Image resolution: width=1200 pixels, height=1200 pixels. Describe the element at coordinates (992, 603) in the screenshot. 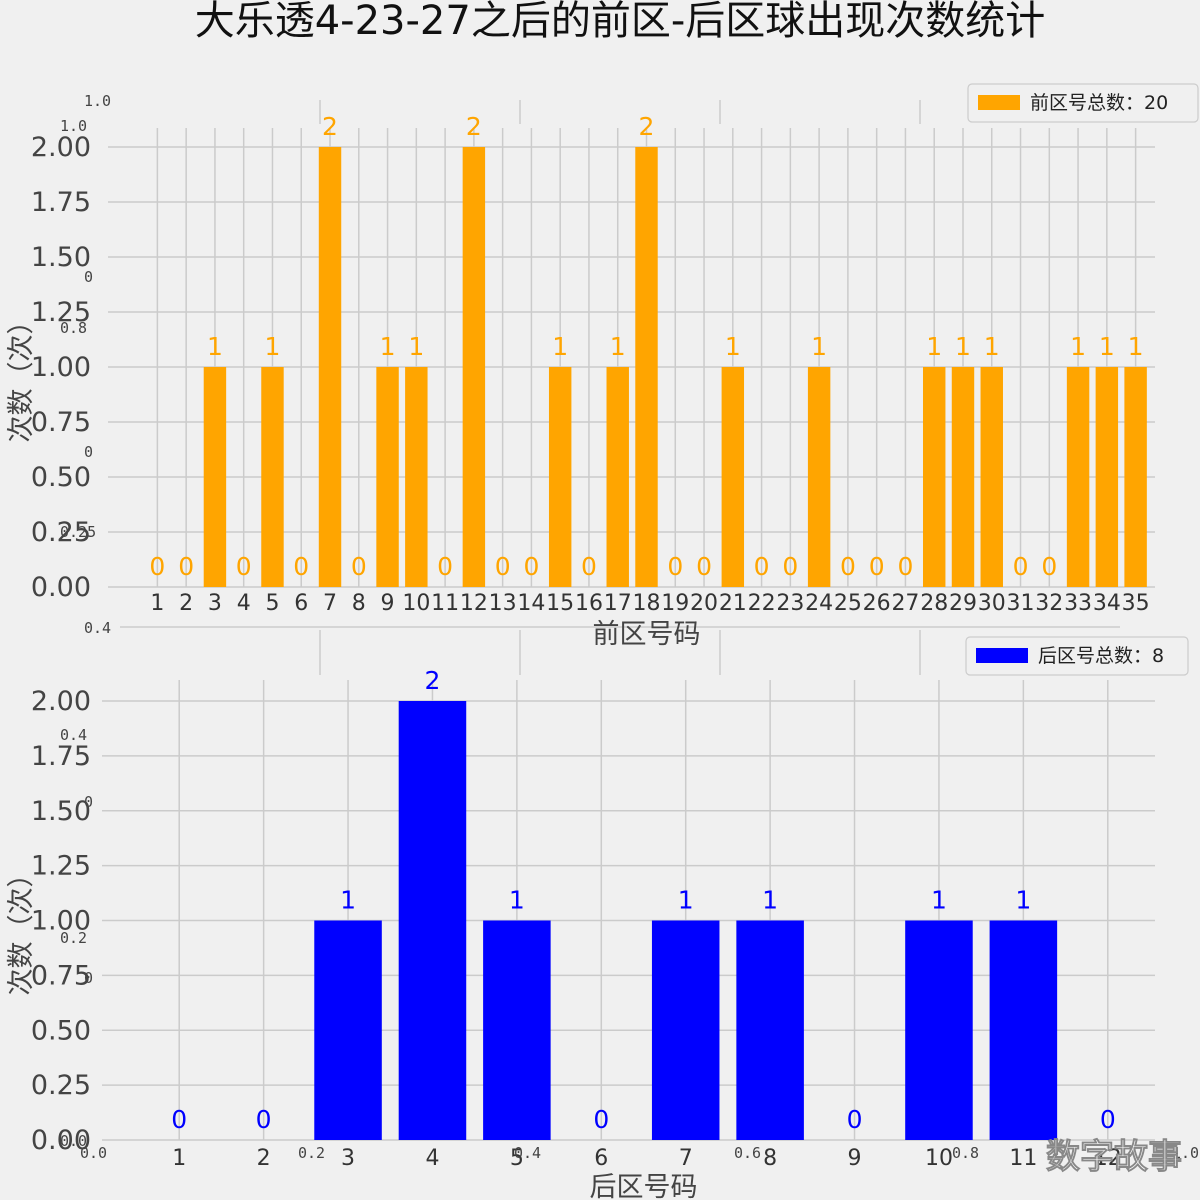

I see `x-tick-label: 30` at that location.